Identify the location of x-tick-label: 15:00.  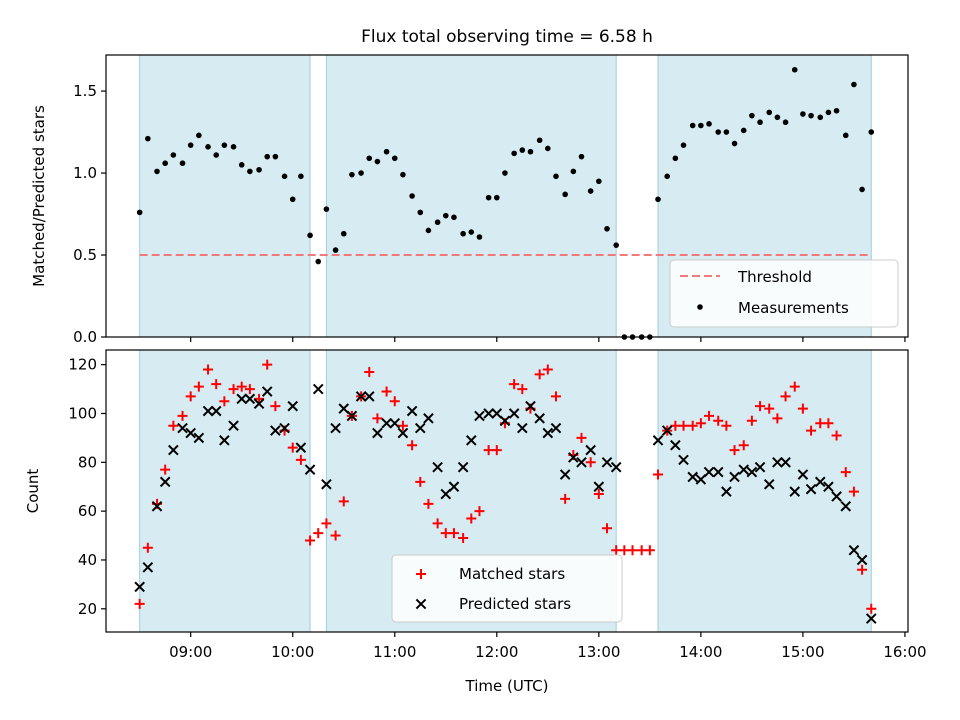
(802, 652).